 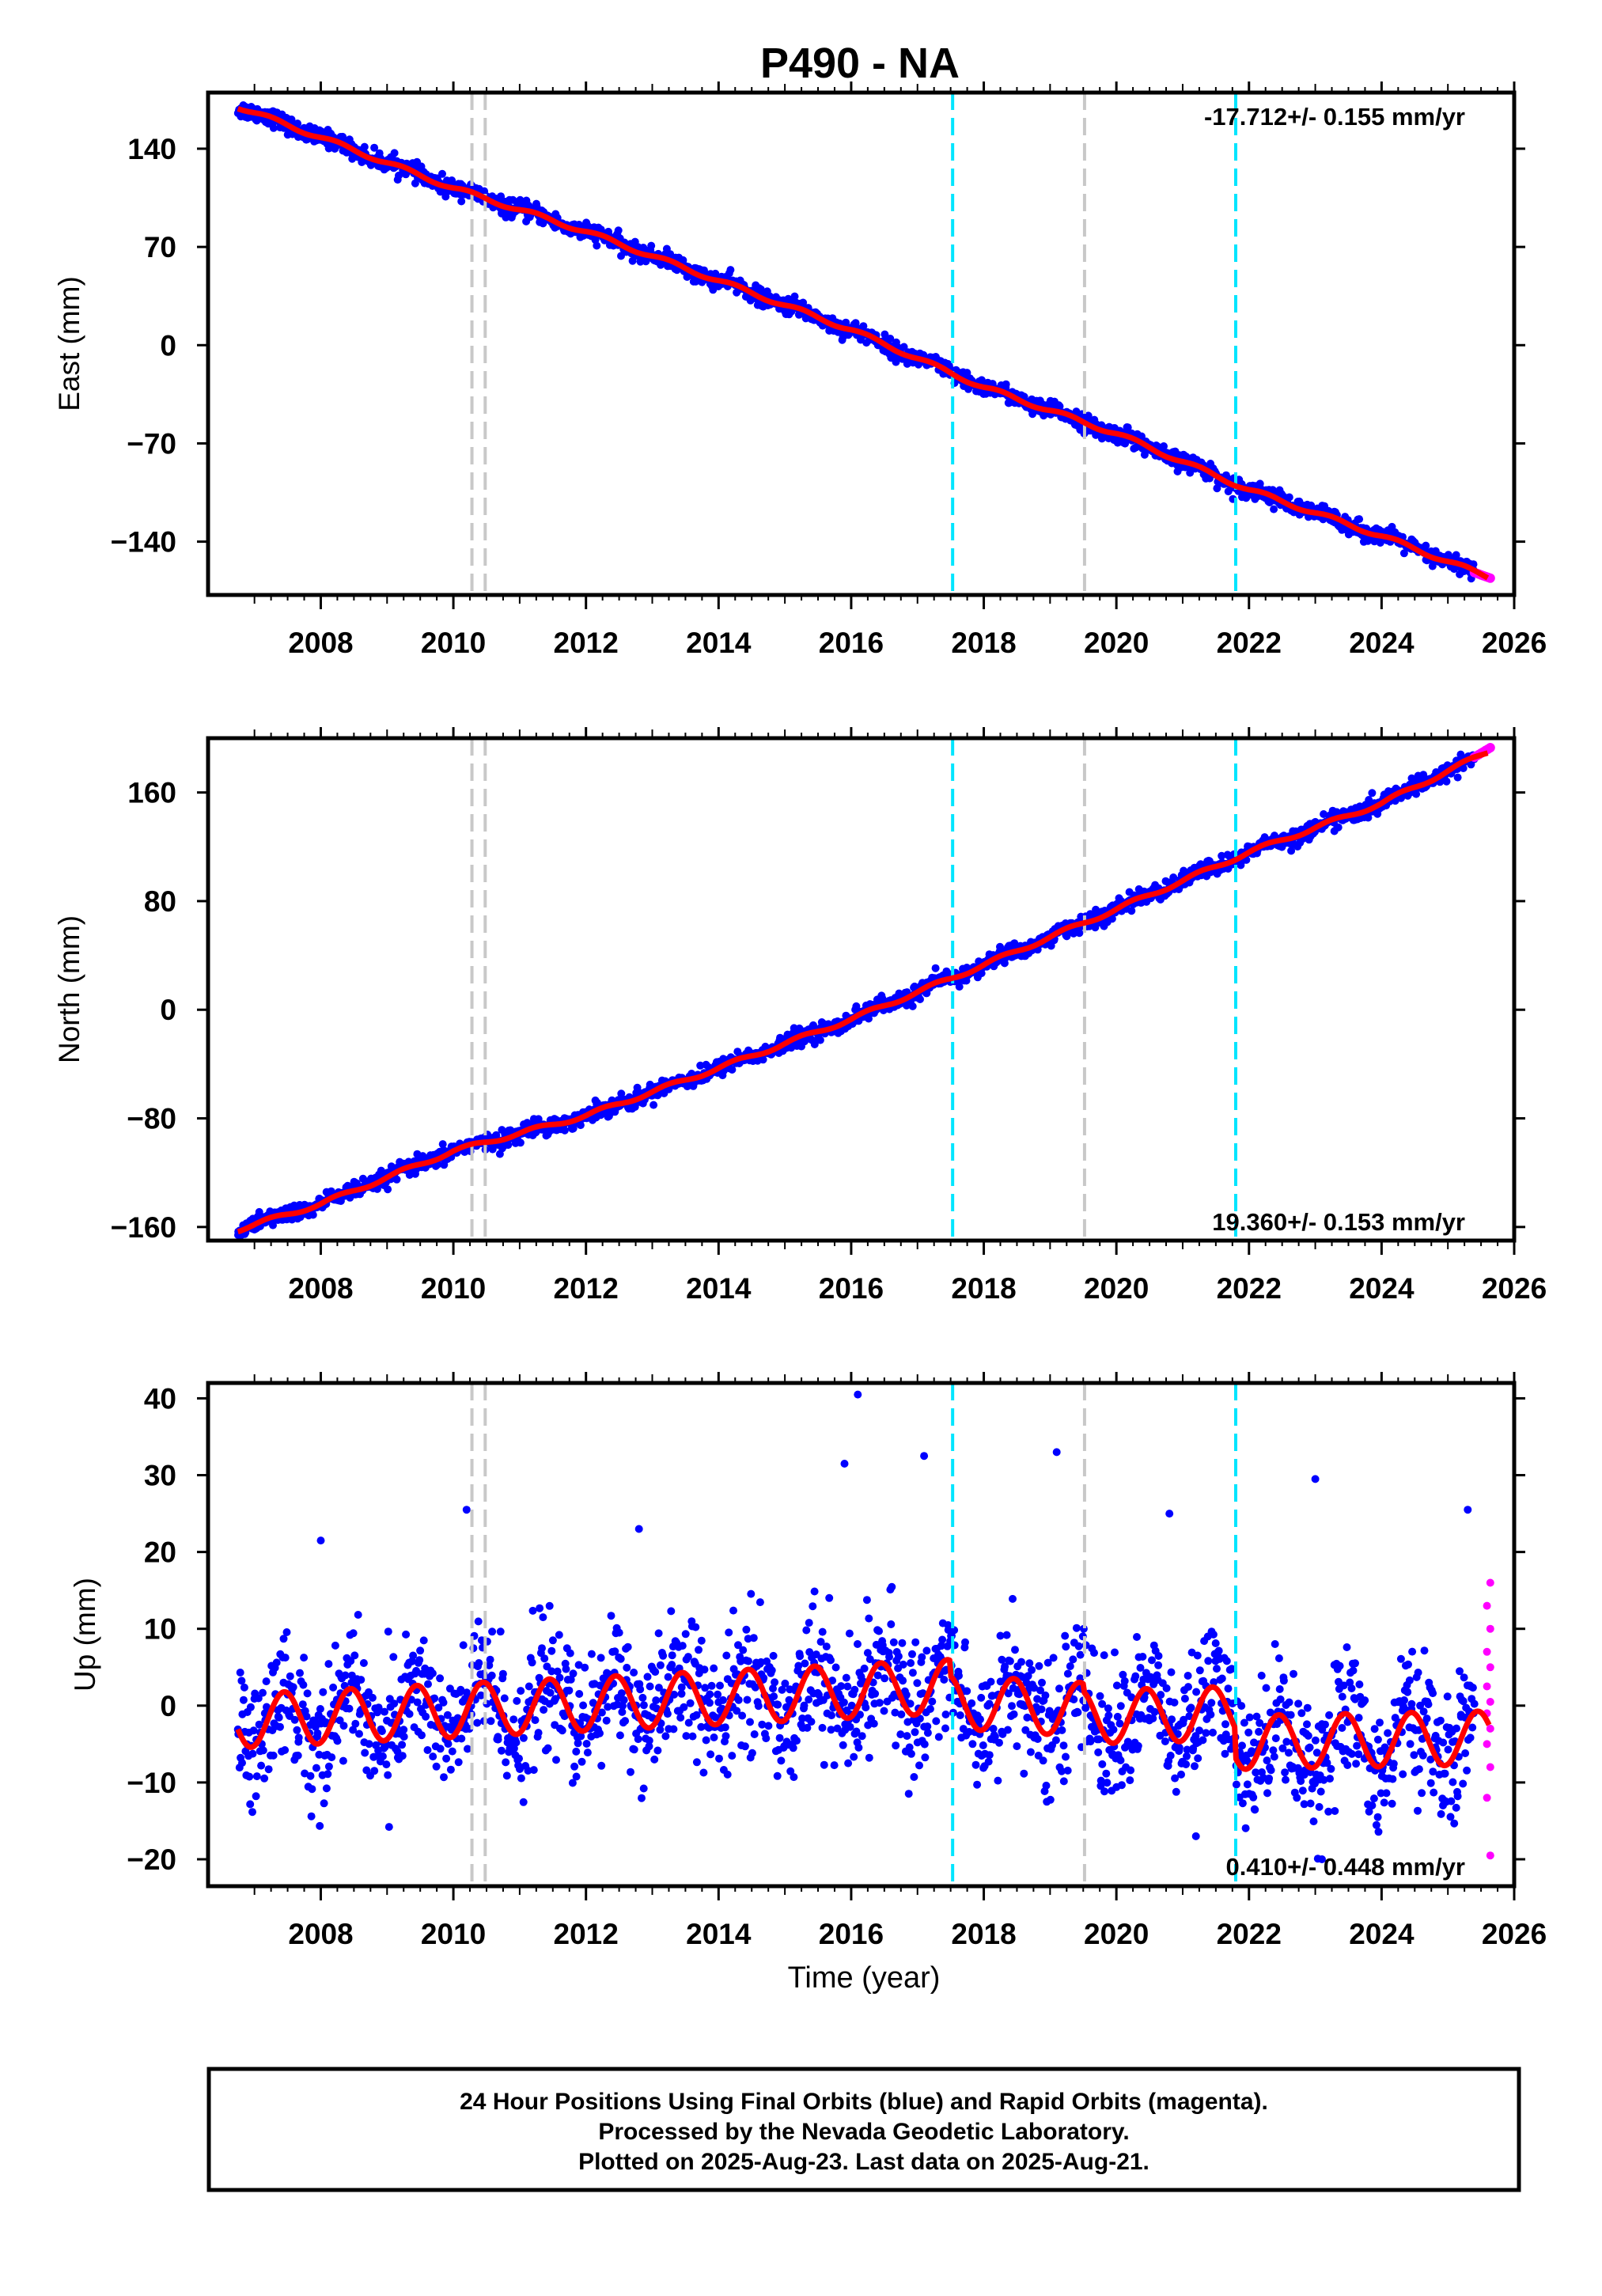 I want to click on north-xtick-label: 2010, so click(x=454, y=1288).